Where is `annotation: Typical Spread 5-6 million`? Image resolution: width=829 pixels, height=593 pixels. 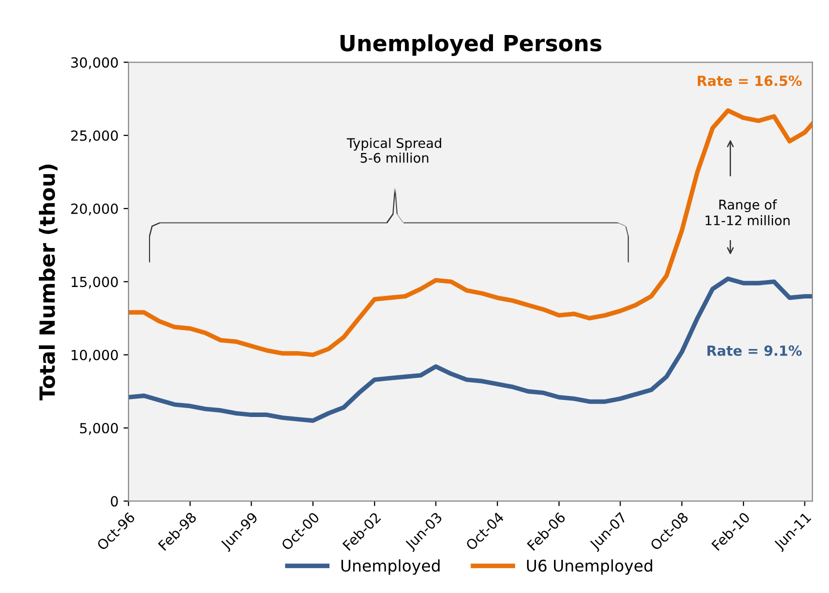 annotation: Typical Spread 5-6 million is located at coordinates (394, 150).